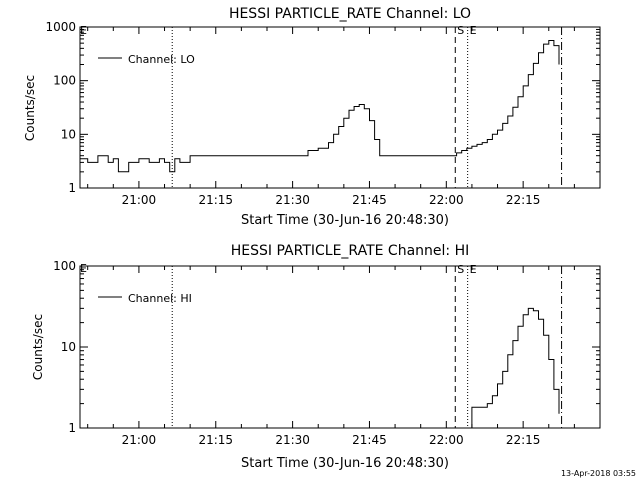 Image resolution: width=640 pixels, height=480 pixels. Describe the element at coordinates (446, 200) in the screenshot. I see `panel-lo-xtick-label: 22:00` at that location.